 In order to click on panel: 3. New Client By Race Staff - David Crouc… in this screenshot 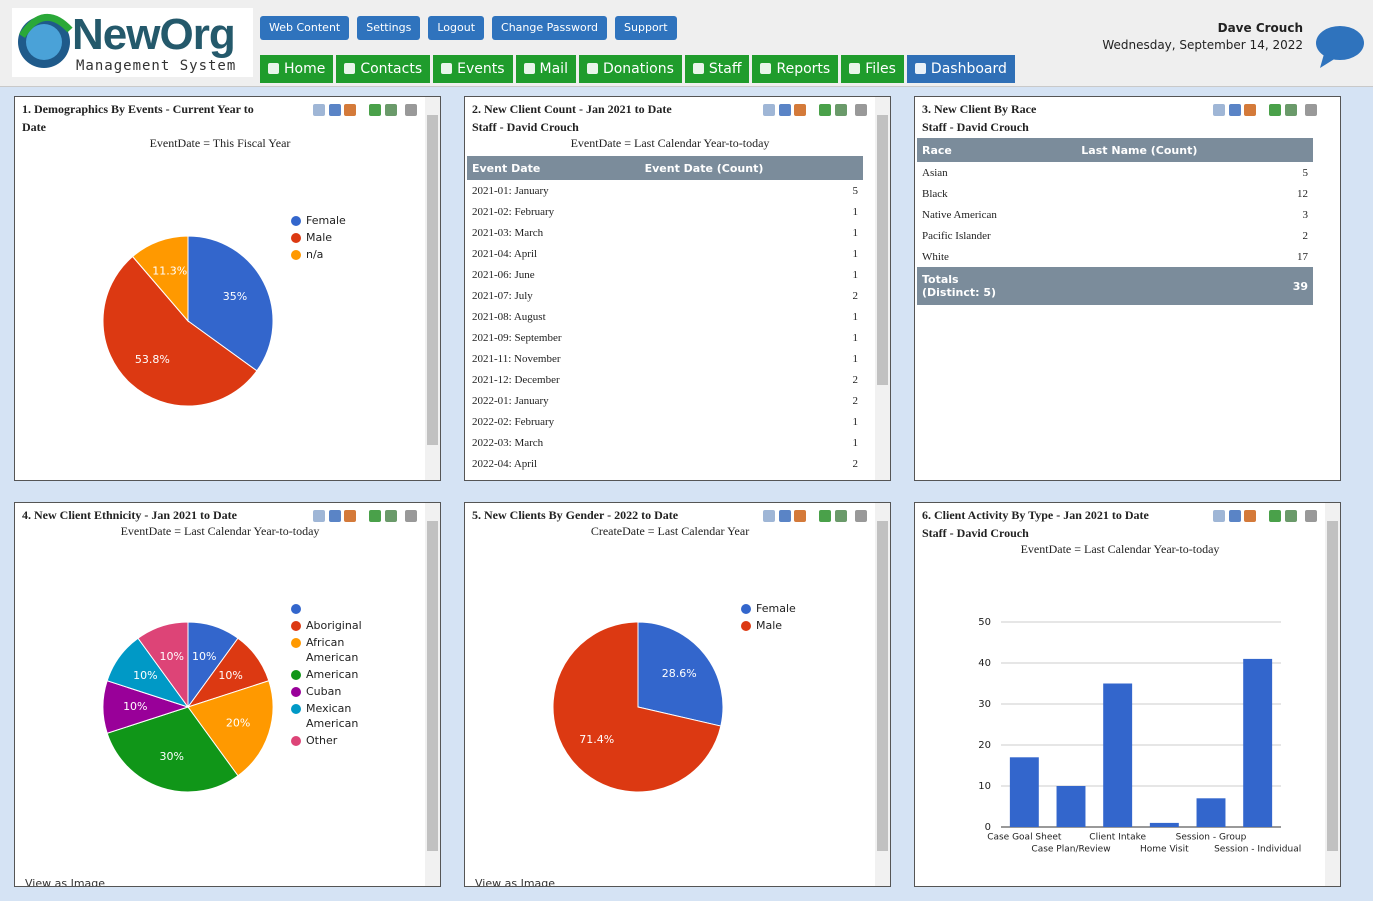, I will do `click(1127, 288)`.